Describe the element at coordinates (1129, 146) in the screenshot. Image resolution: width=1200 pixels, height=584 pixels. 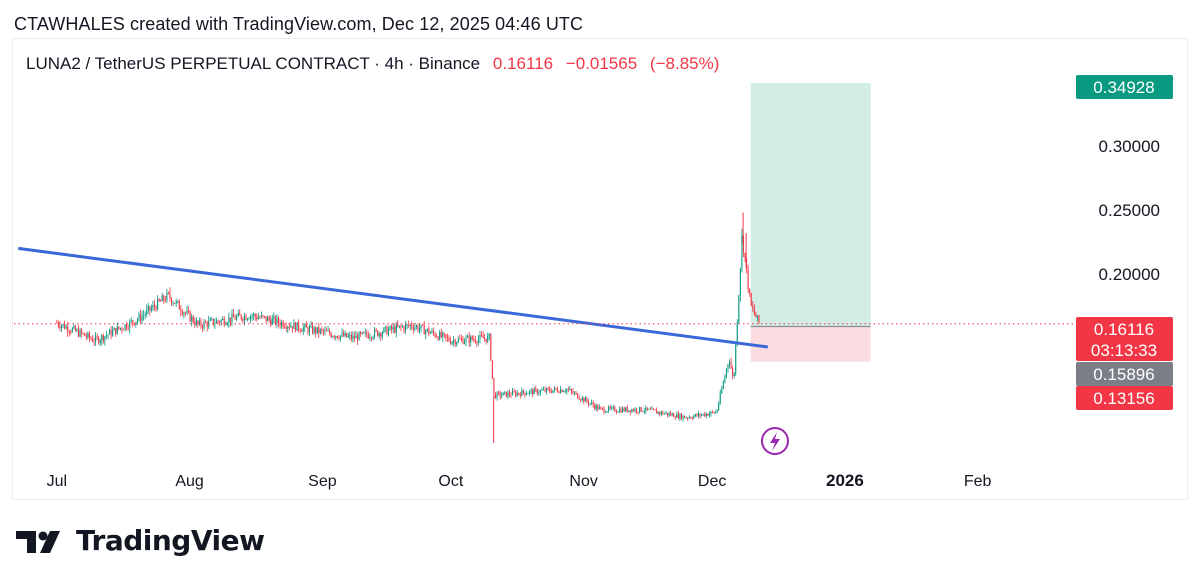
I see `y-tick-label: 0.30000` at that location.